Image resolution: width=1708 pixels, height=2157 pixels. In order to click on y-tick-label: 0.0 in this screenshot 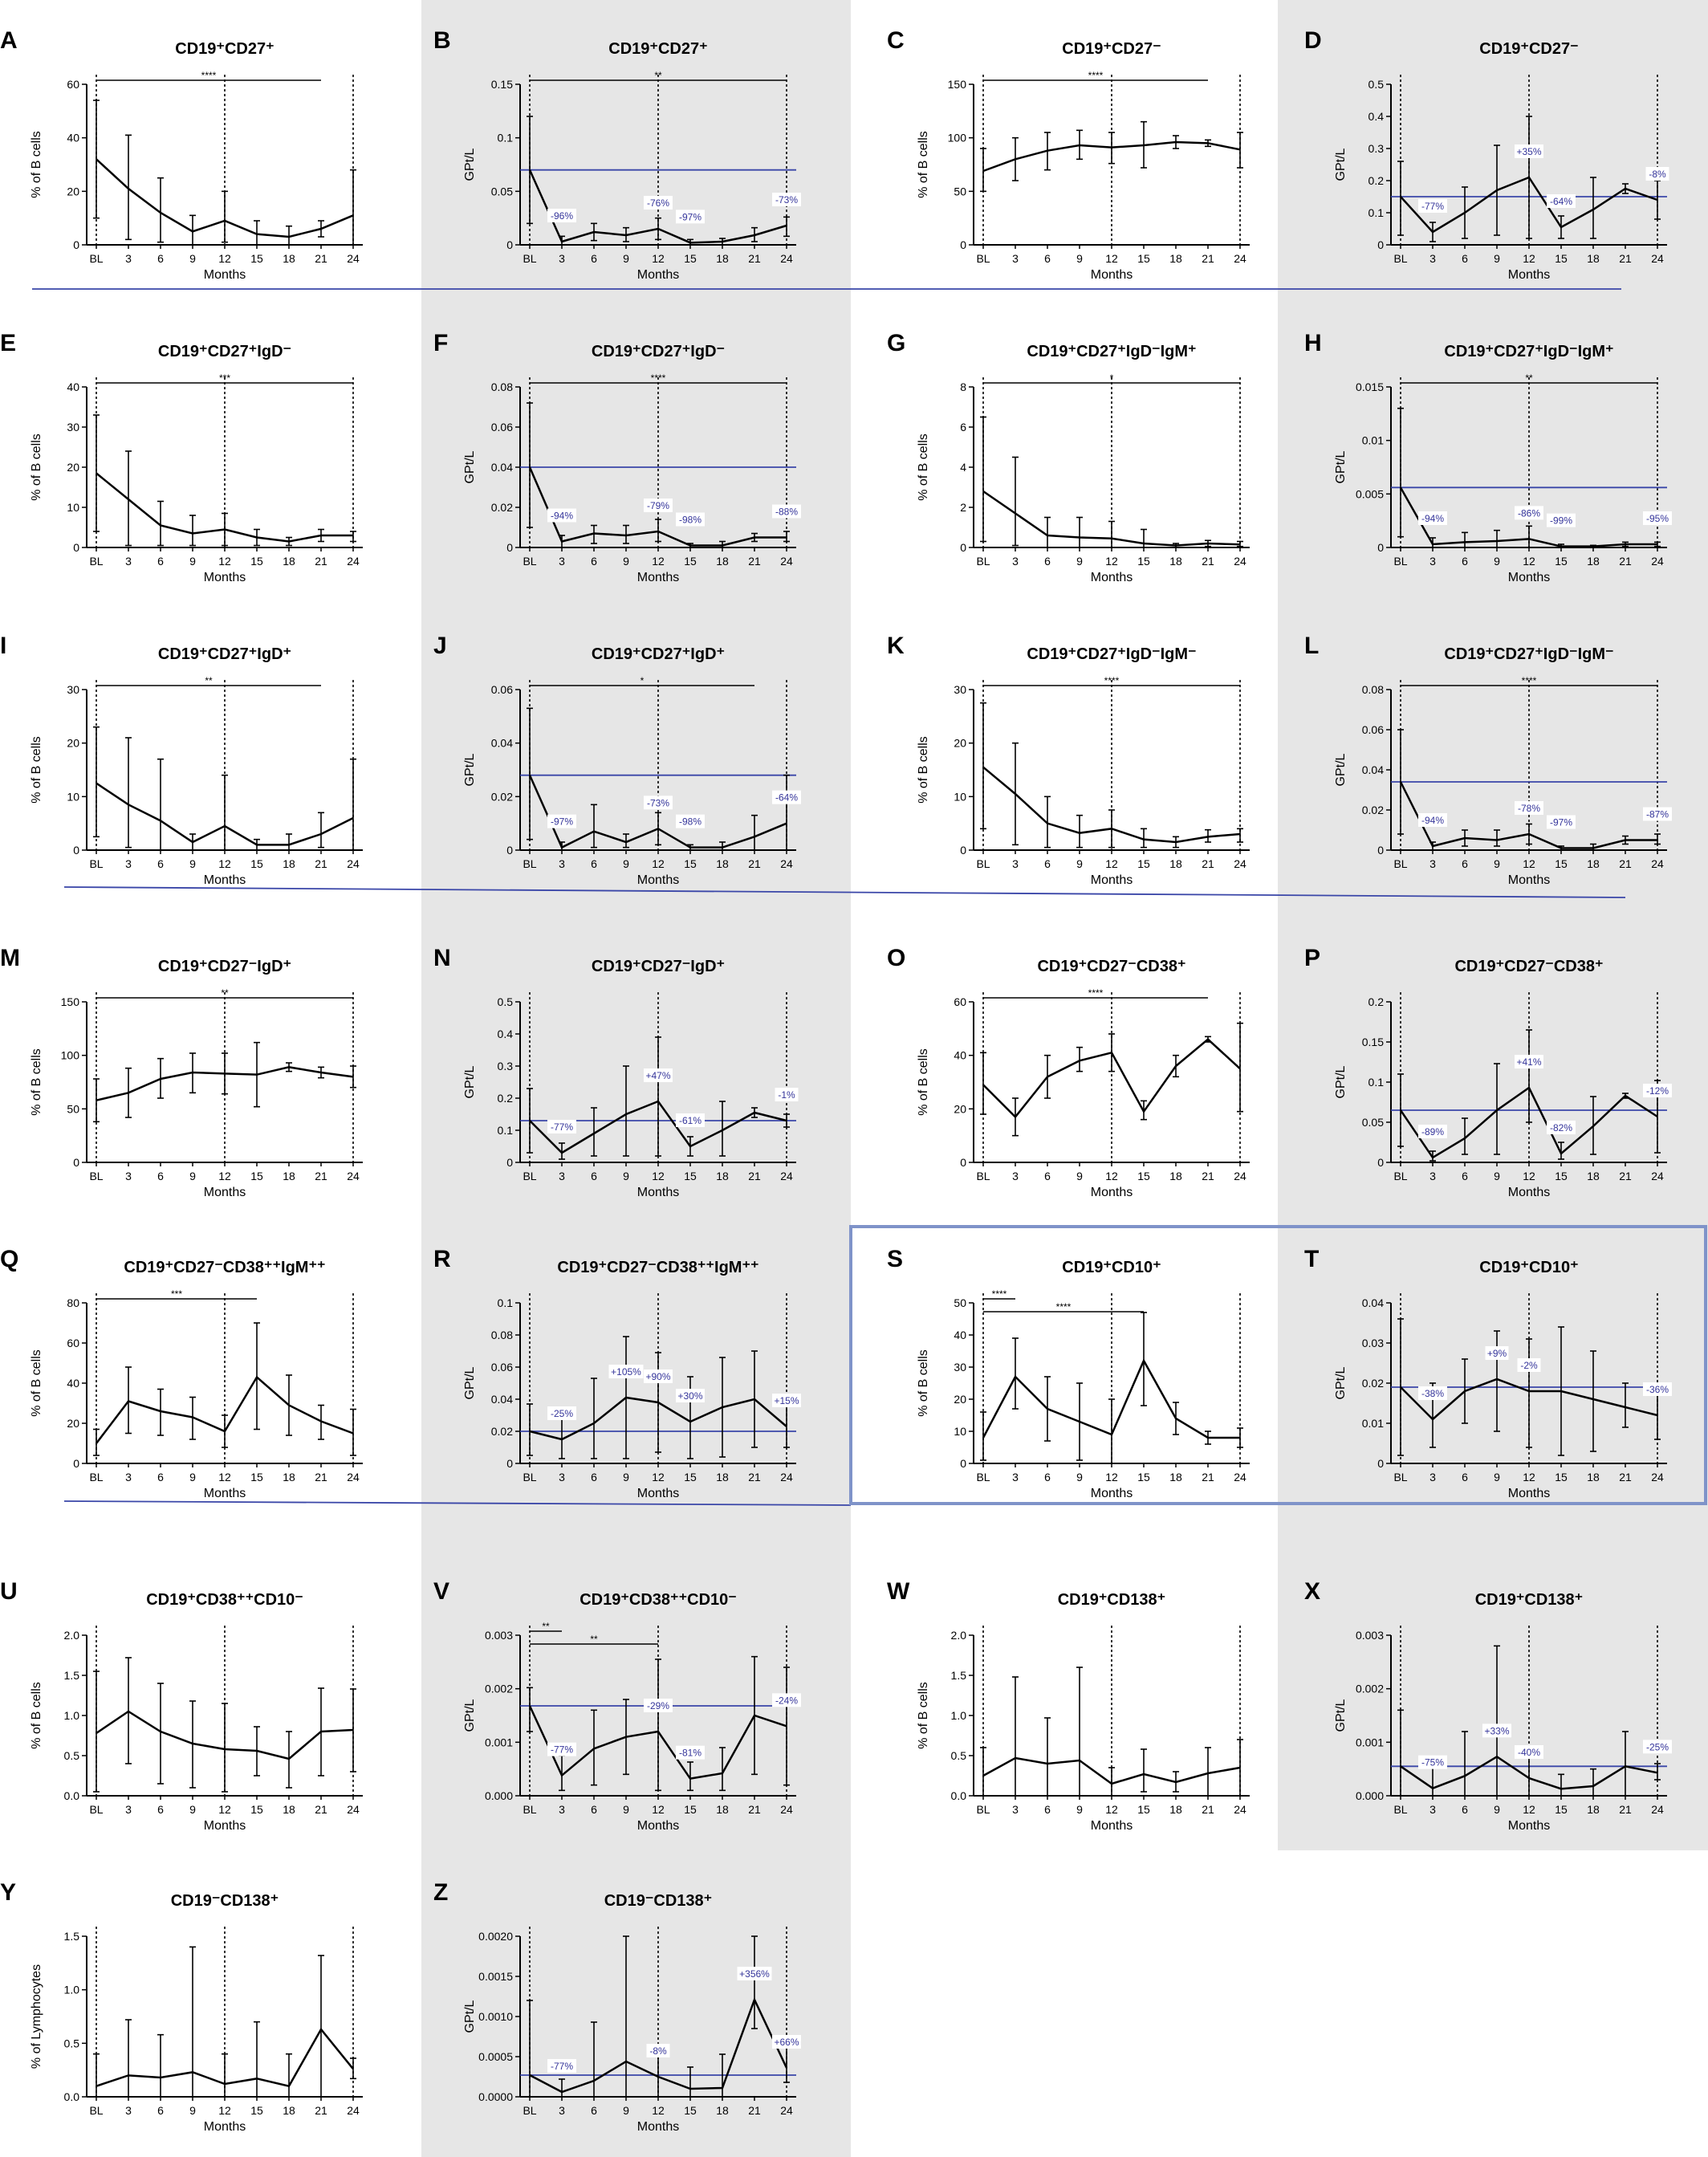, I will do `click(72, 1795)`.